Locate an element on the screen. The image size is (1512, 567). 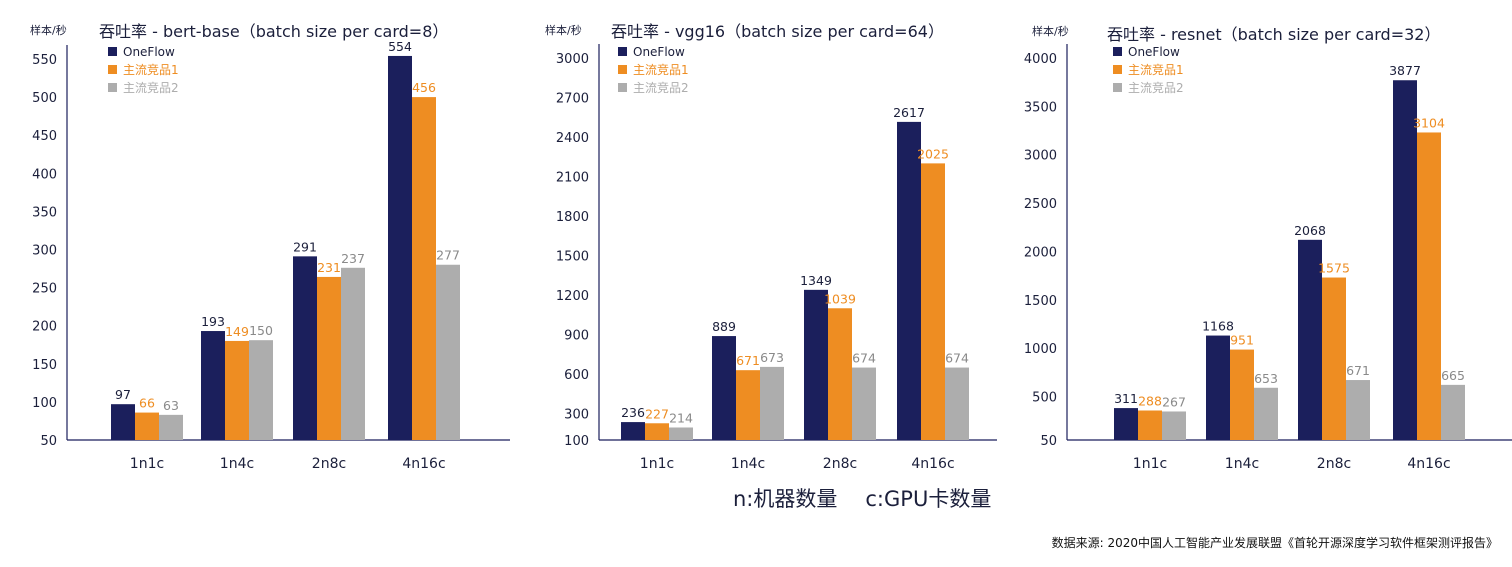
data-label: 66 is located at coordinates (147, 403).